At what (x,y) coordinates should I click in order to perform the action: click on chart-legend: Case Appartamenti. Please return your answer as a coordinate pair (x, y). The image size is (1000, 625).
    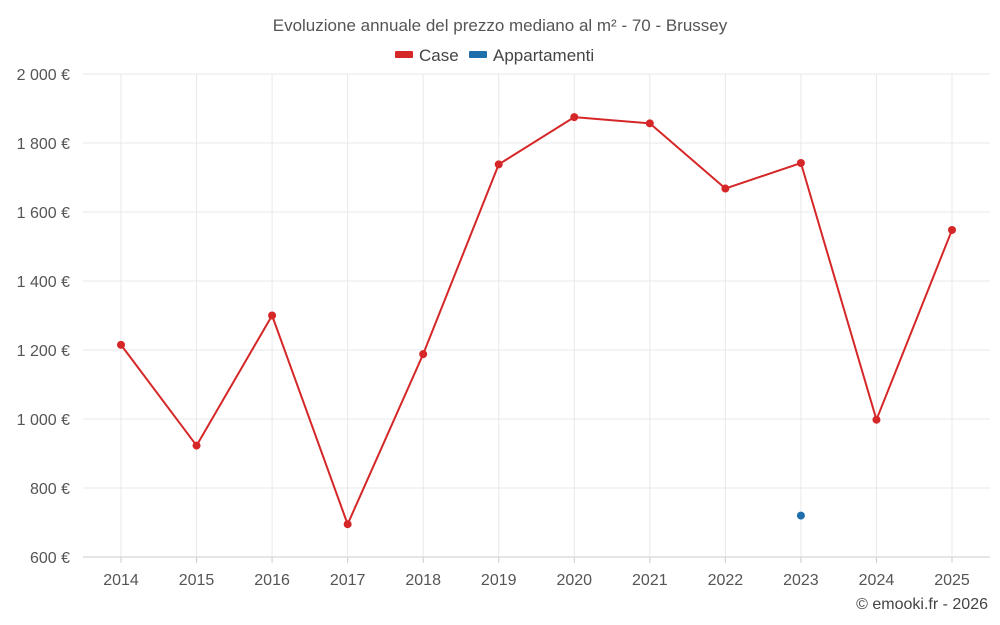
    Looking at the image, I should click on (494, 55).